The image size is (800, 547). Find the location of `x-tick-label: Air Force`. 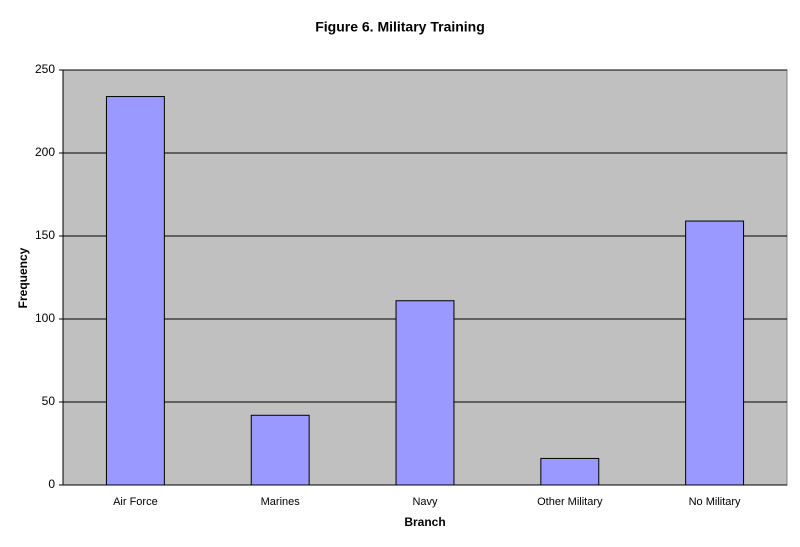

x-tick-label: Air Force is located at coordinates (135, 502).